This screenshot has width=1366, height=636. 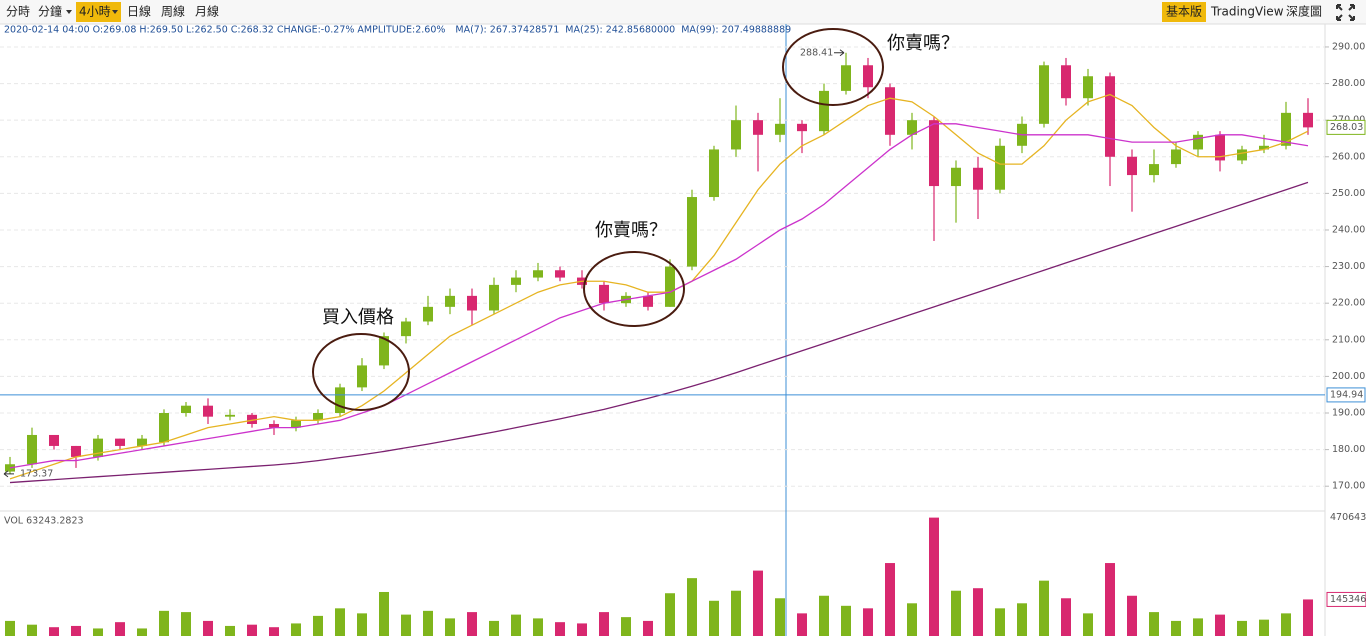 I want to click on tab: 周線, so click(x=173, y=11).